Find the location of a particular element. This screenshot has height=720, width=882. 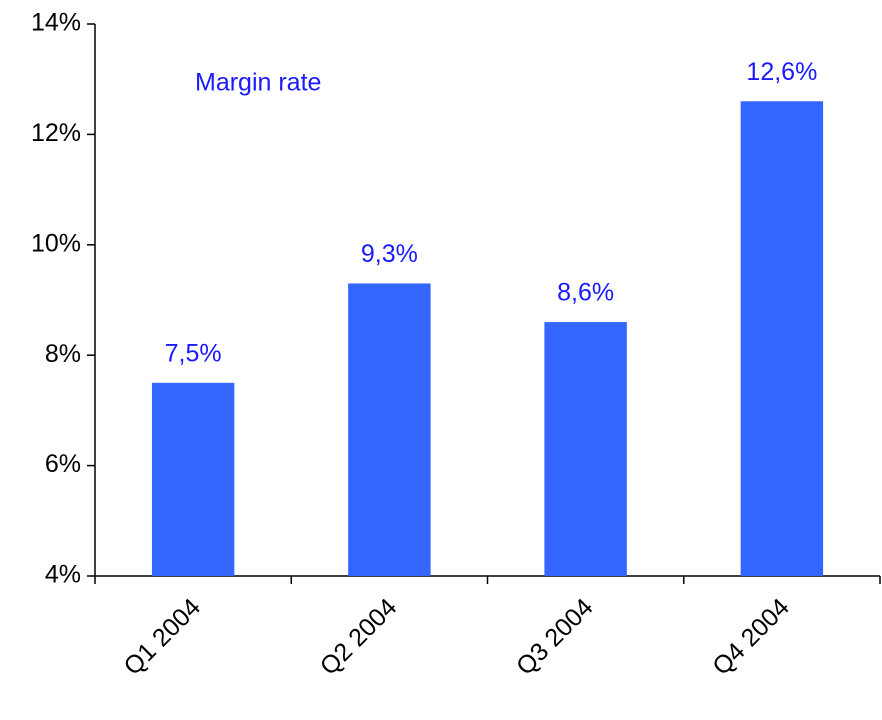

y-tick-label: 8% is located at coordinates (63, 354).